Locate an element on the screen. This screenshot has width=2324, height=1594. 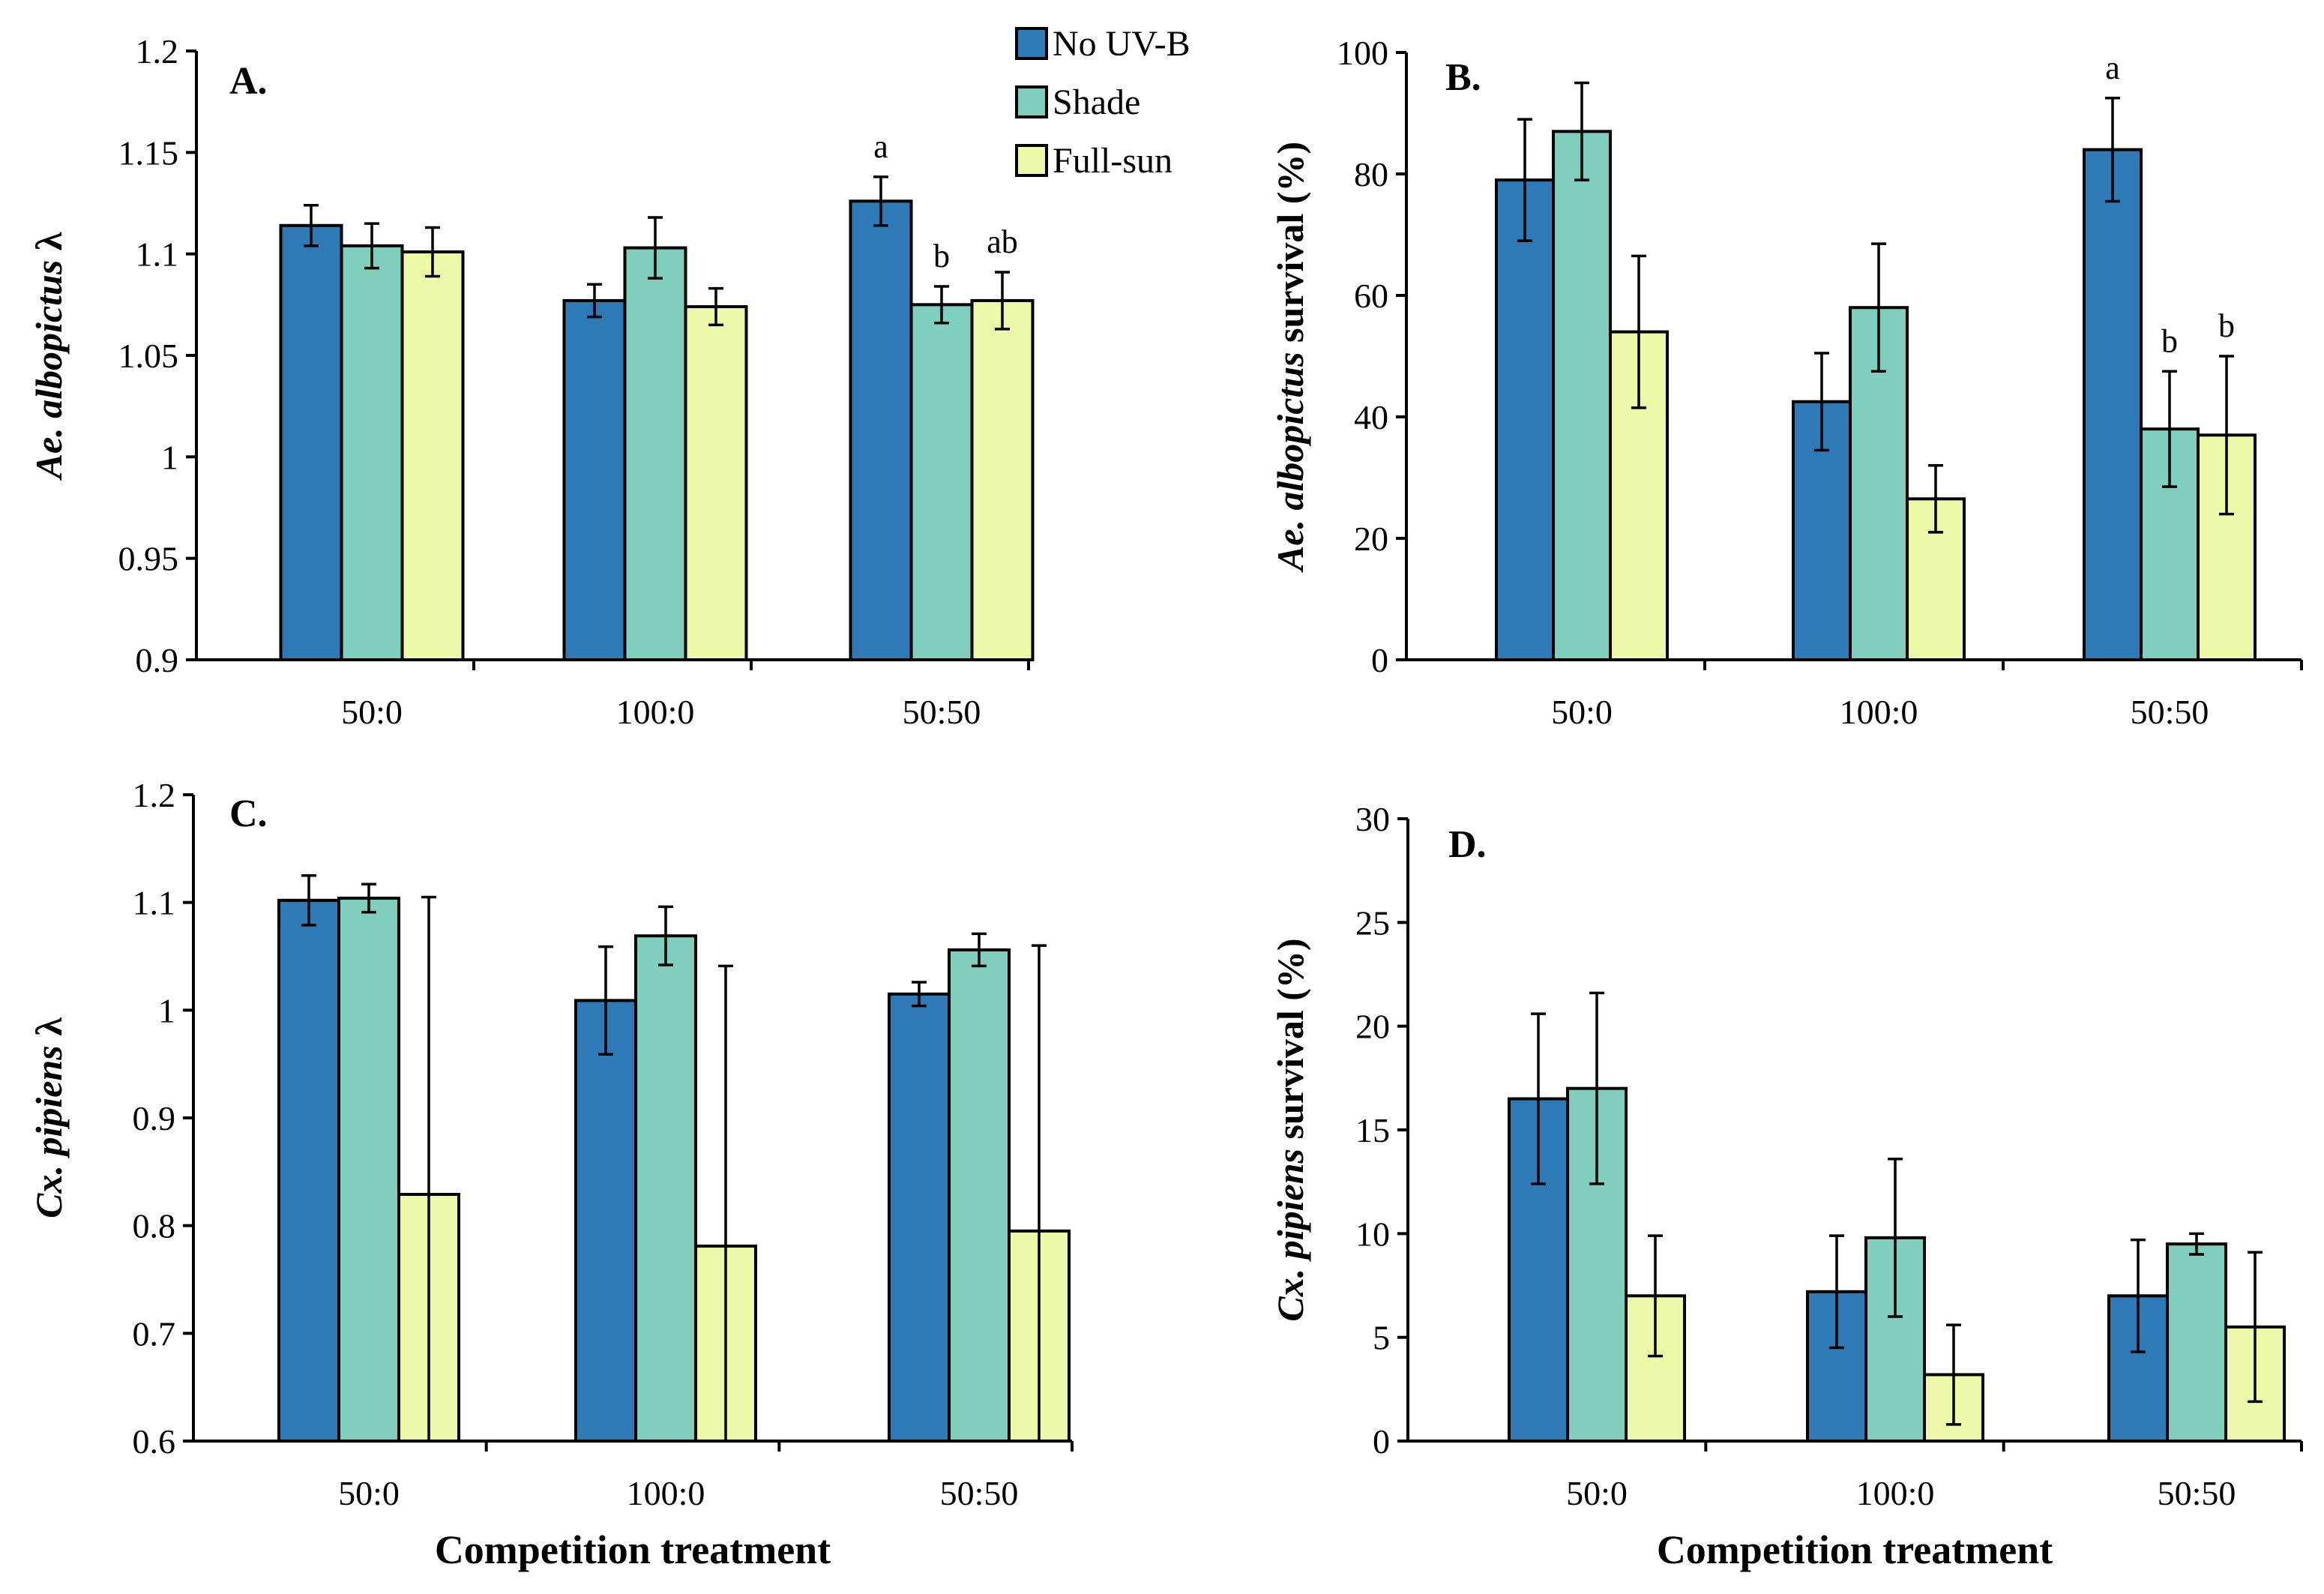
y-axis-title: Cx. pipiens survival (%) is located at coordinates (1290, 1129).